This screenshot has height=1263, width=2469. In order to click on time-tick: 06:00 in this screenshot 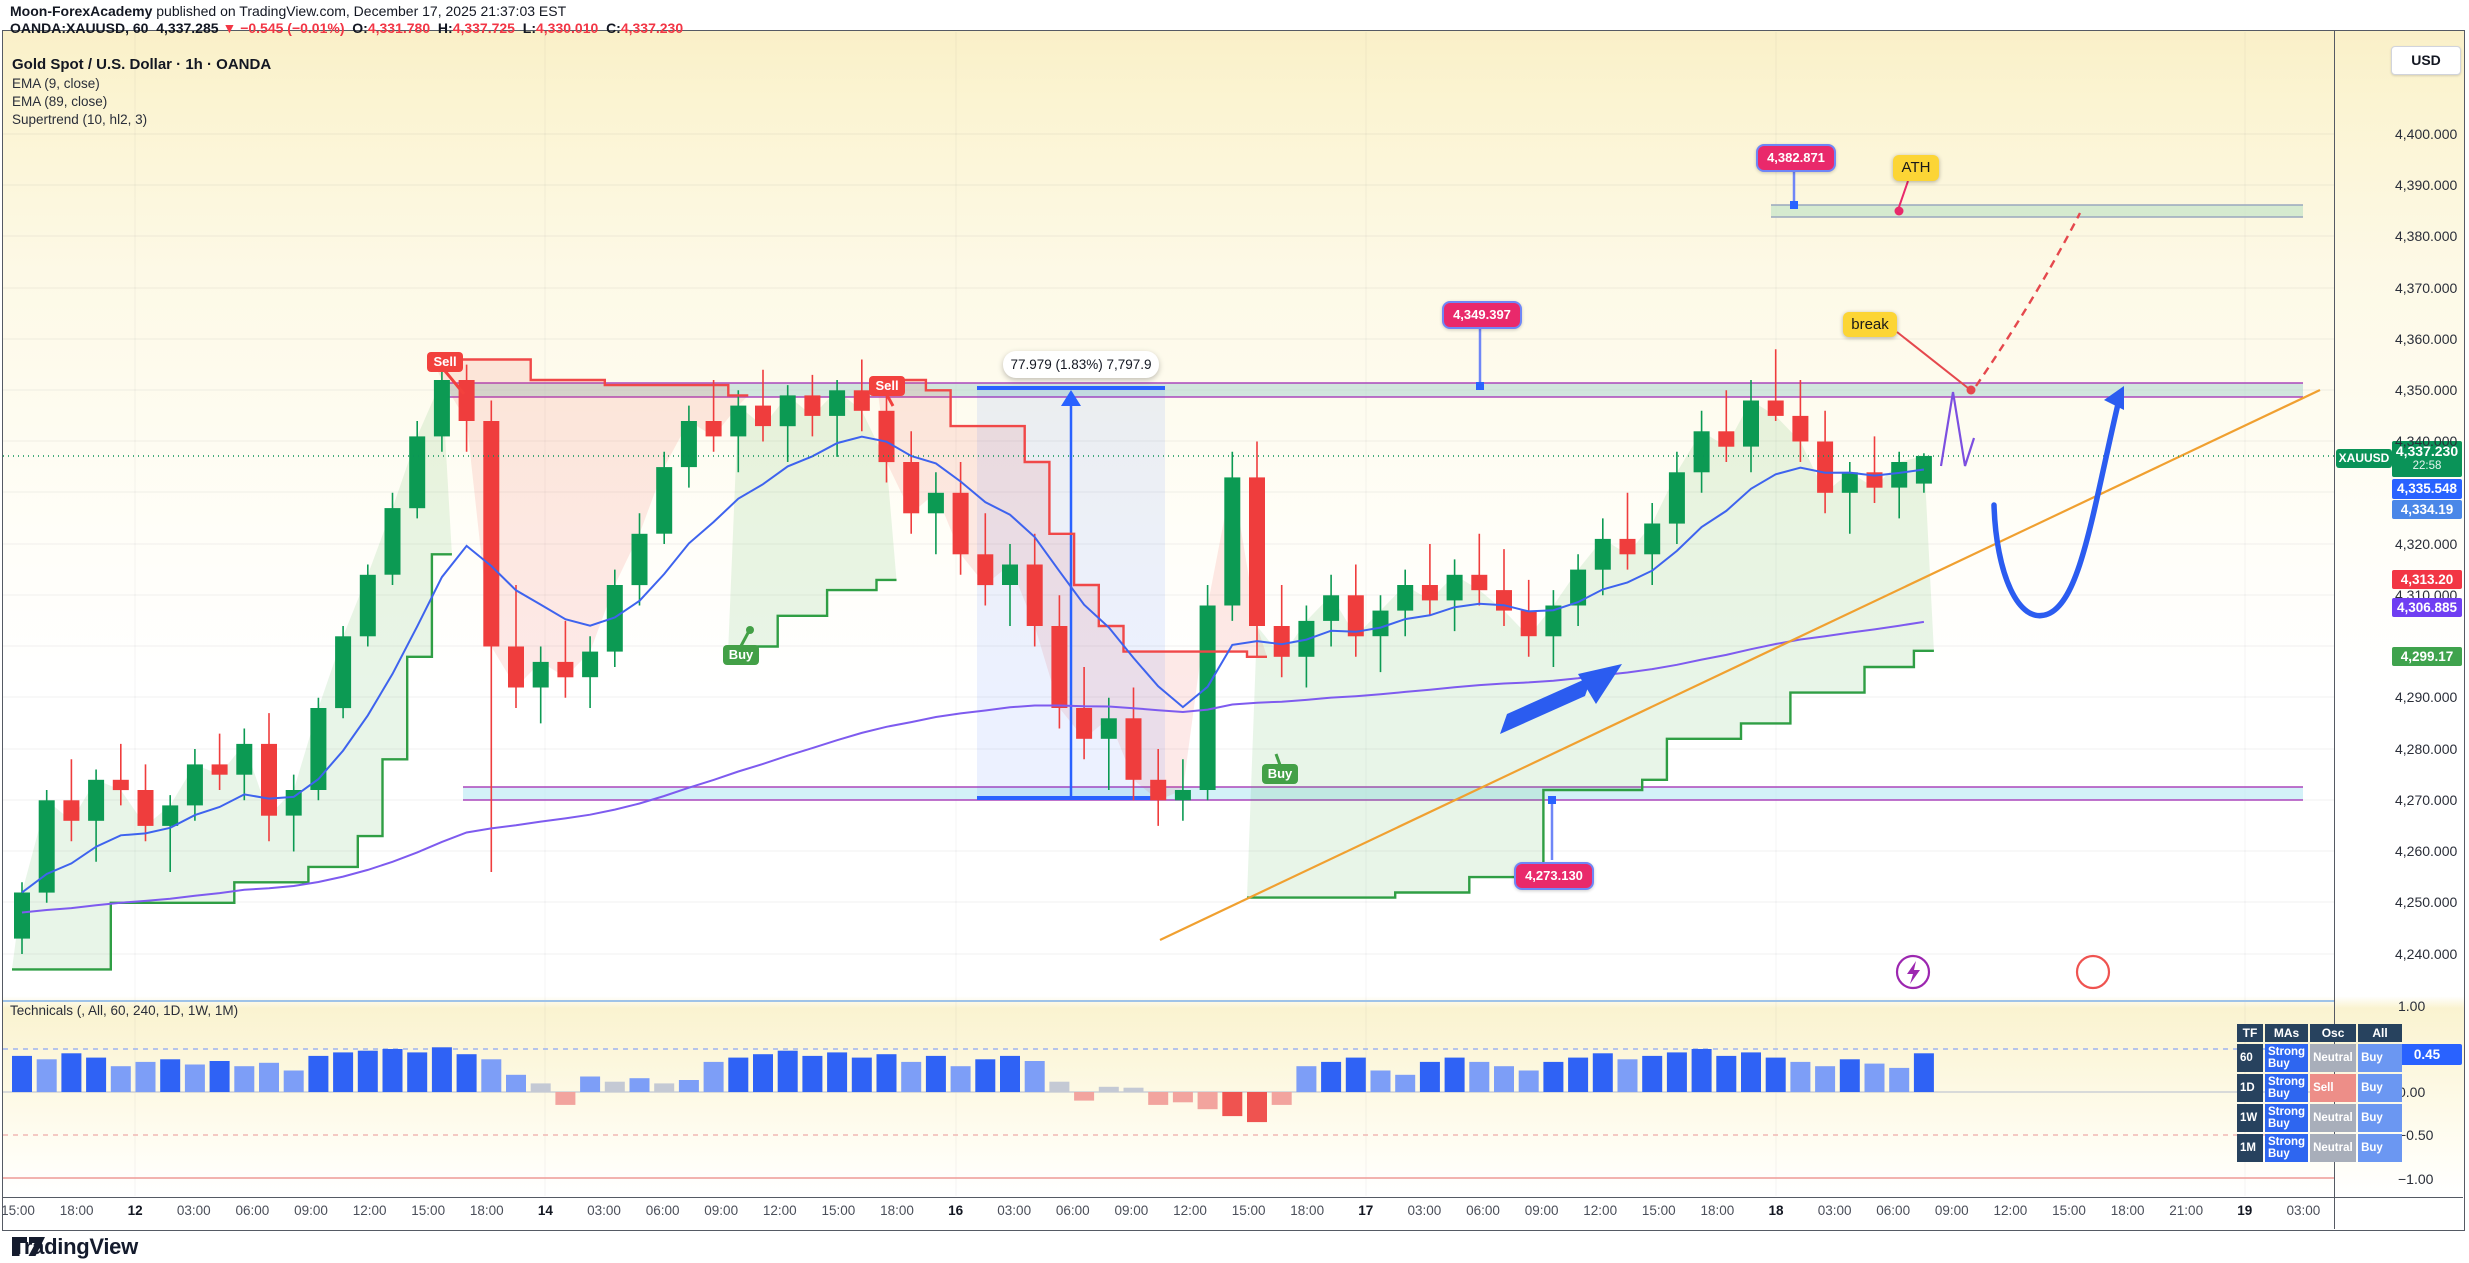, I will do `click(1893, 1210)`.